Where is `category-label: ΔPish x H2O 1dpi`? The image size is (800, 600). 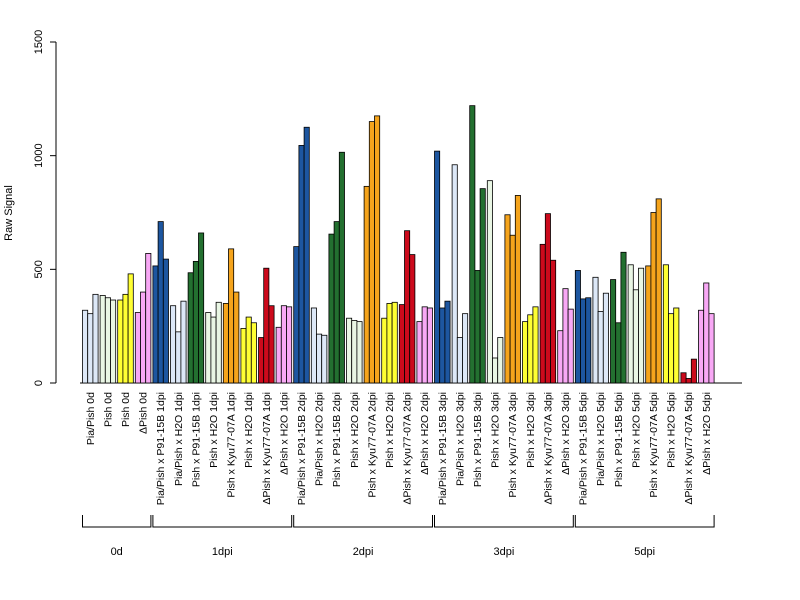 category-label: ΔPish x H2O 1dpi is located at coordinates (284, 433).